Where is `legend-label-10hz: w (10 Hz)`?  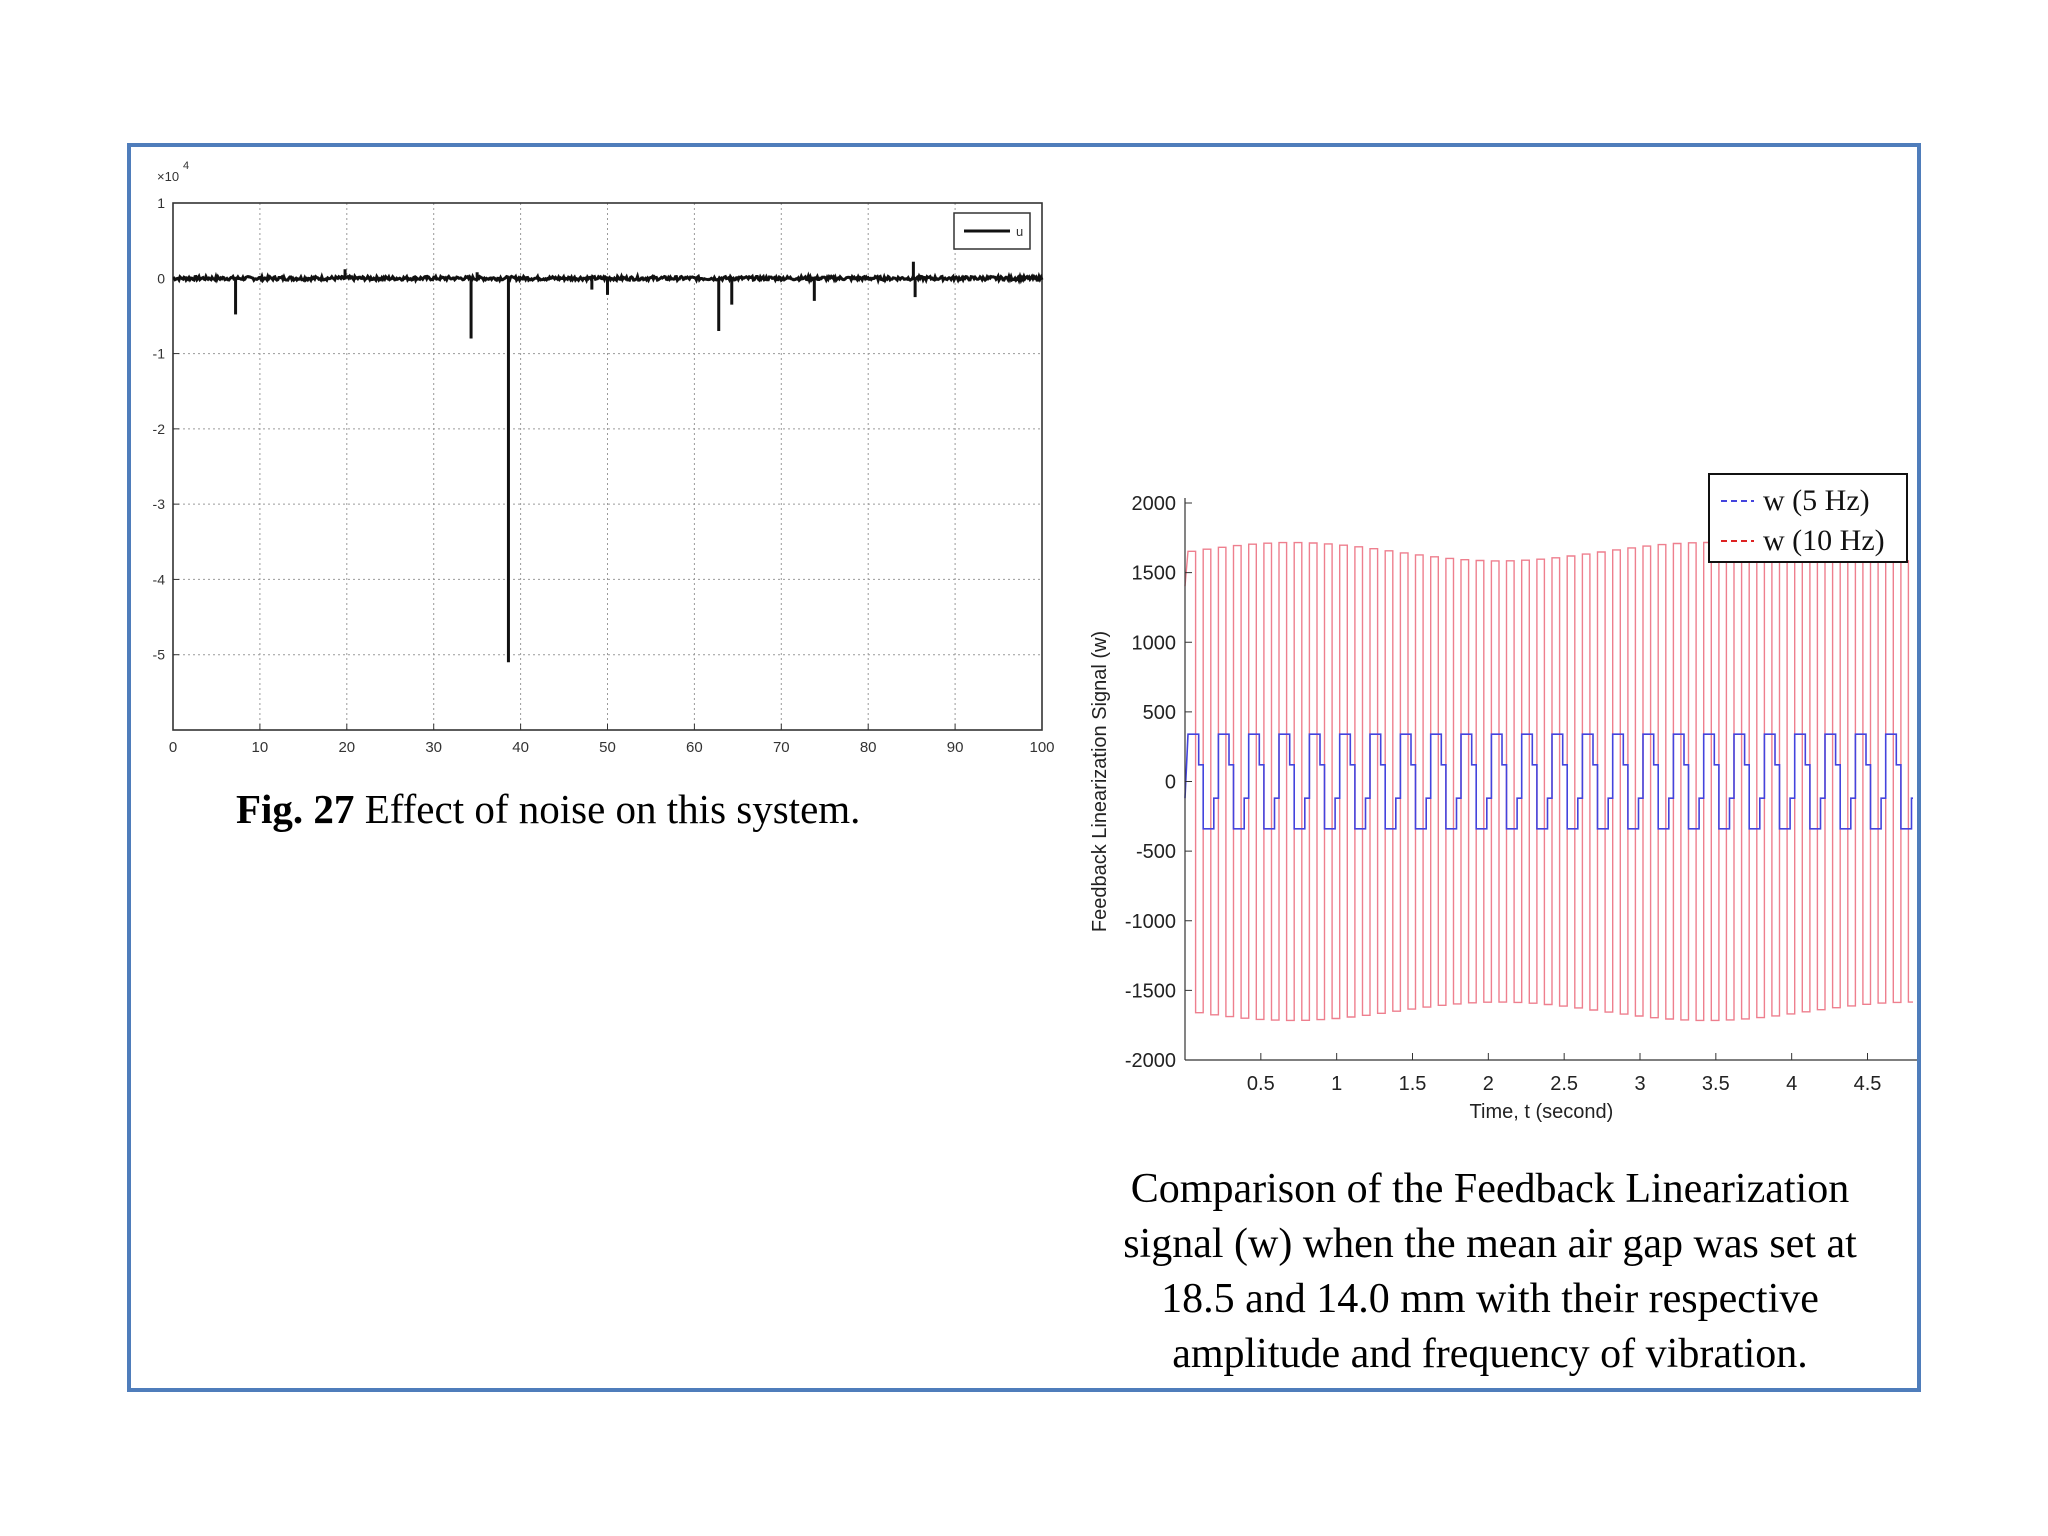
legend-label-10hz: w (10 Hz) is located at coordinates (1824, 540).